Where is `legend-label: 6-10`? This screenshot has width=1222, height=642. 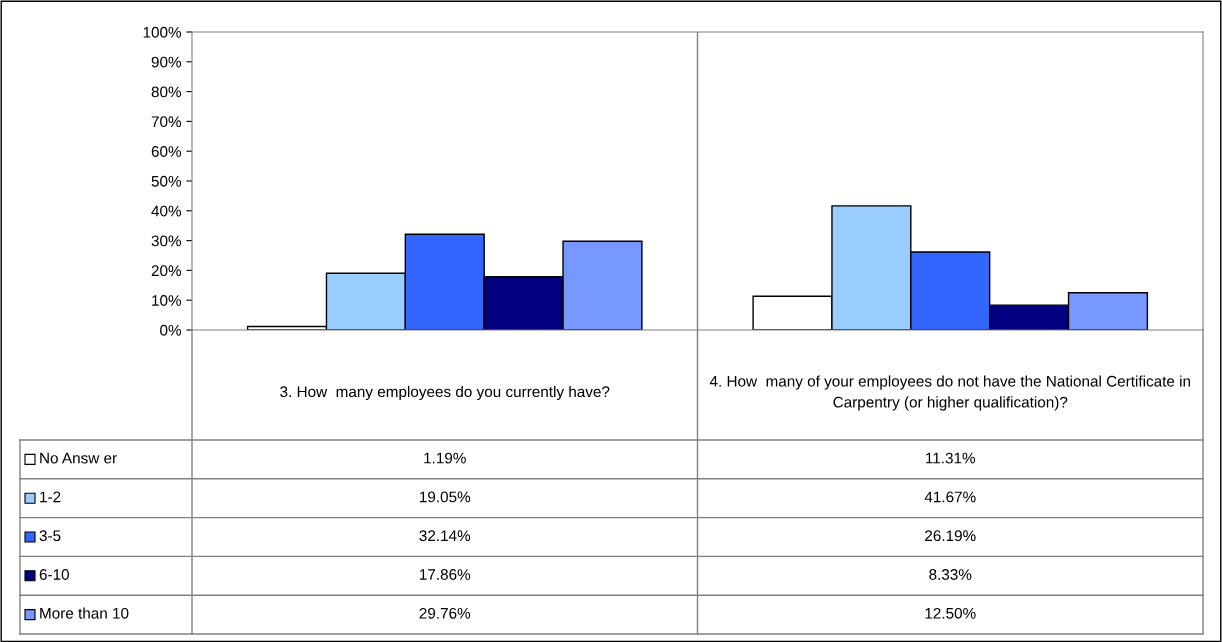 legend-label: 6-10 is located at coordinates (54, 574).